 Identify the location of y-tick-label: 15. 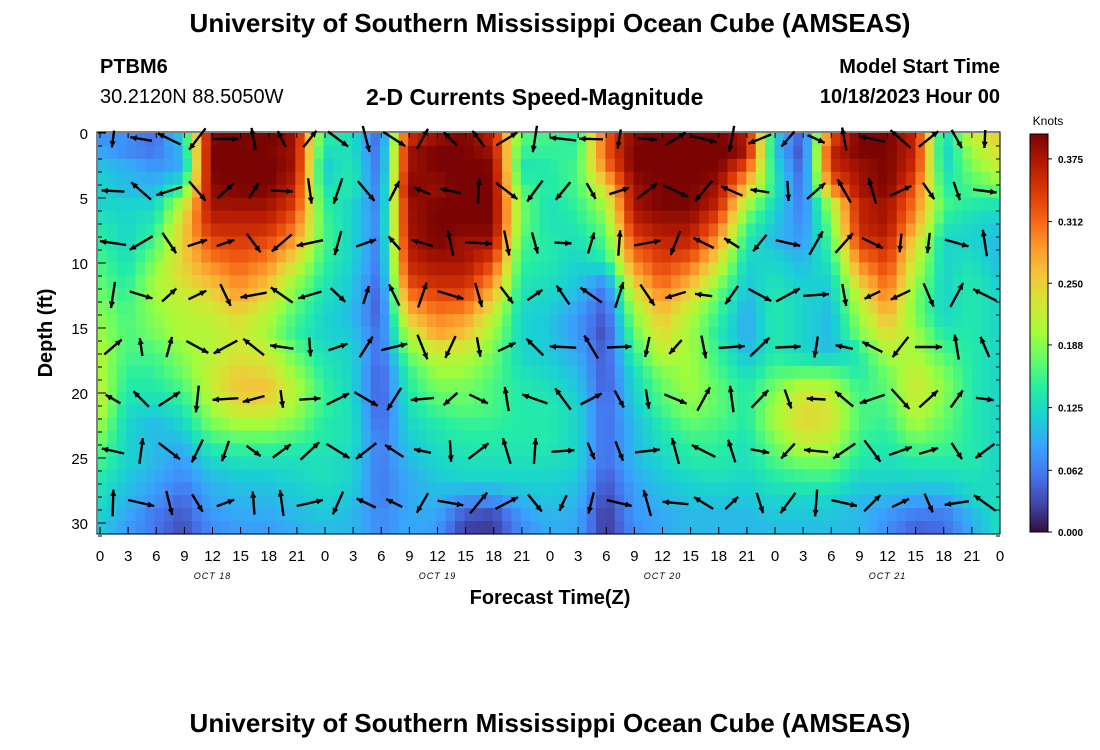
(79, 329).